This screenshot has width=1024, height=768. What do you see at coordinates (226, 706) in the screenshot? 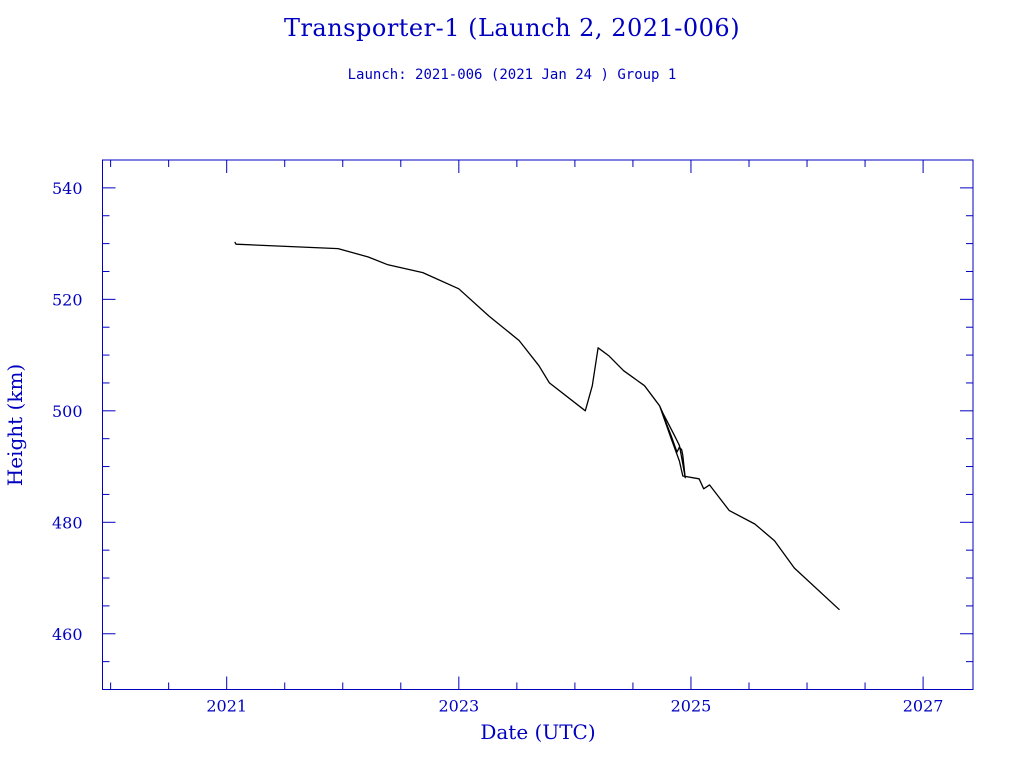
I see `x-tick-label: 2021` at bounding box center [226, 706].